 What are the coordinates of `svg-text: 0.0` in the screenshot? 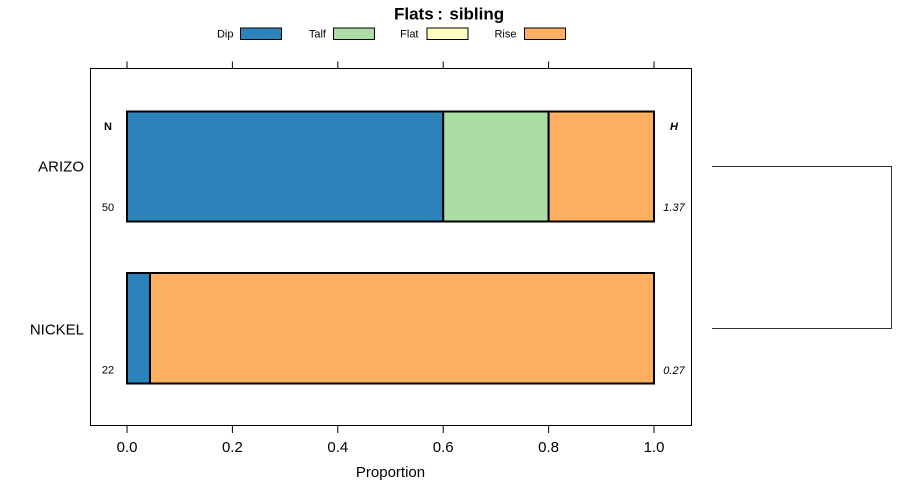 It's located at (127, 447).